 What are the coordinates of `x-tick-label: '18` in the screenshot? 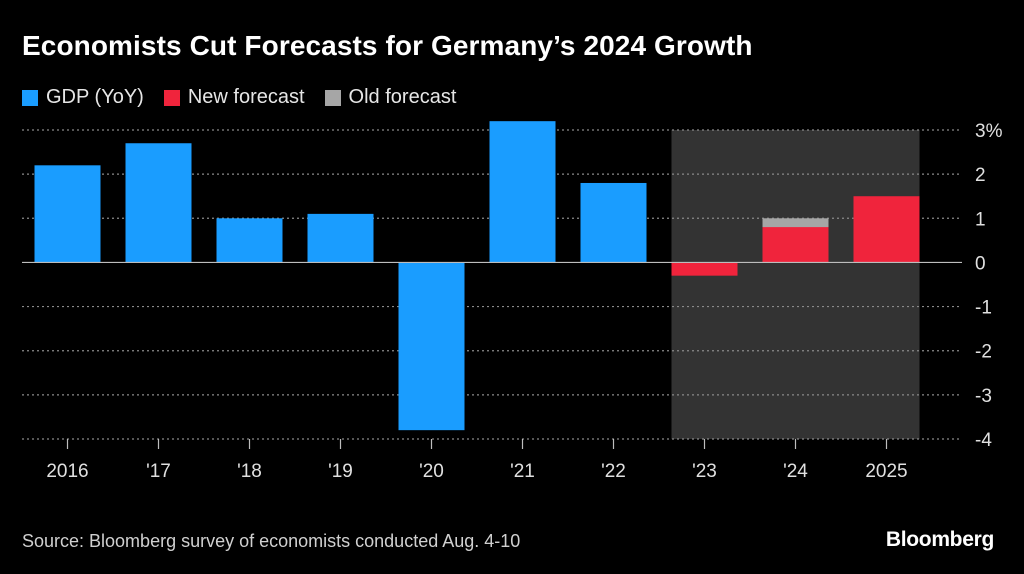 It's located at (249, 471).